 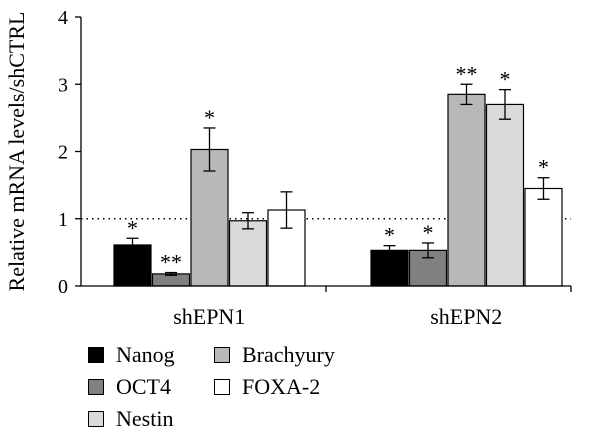 I want to click on x-category-label: shEPN2, so click(x=466, y=316).